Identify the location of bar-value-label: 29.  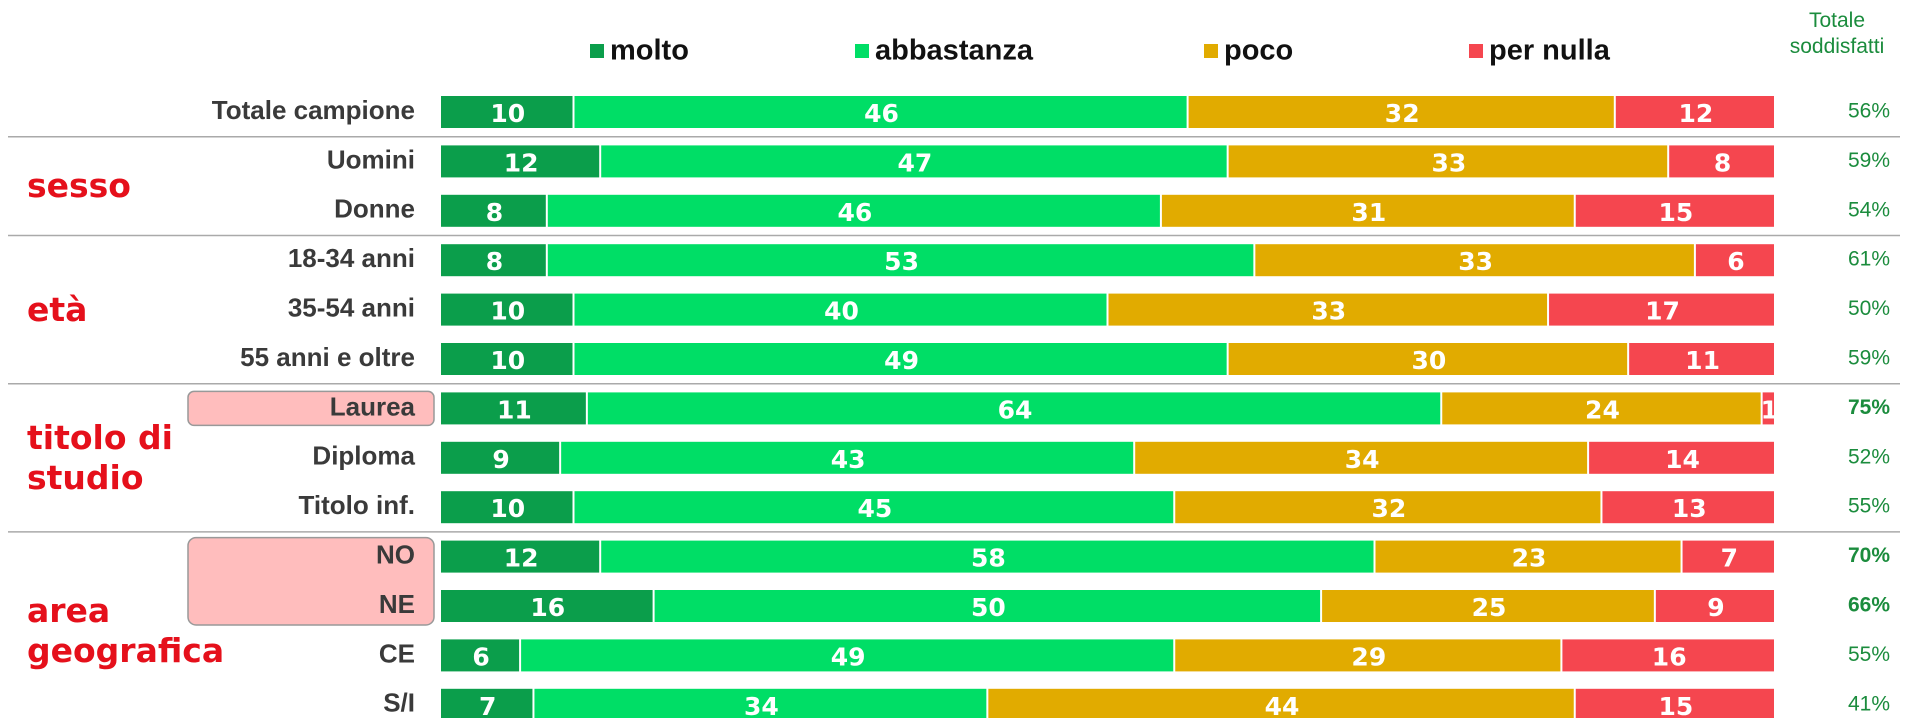
(1368, 656).